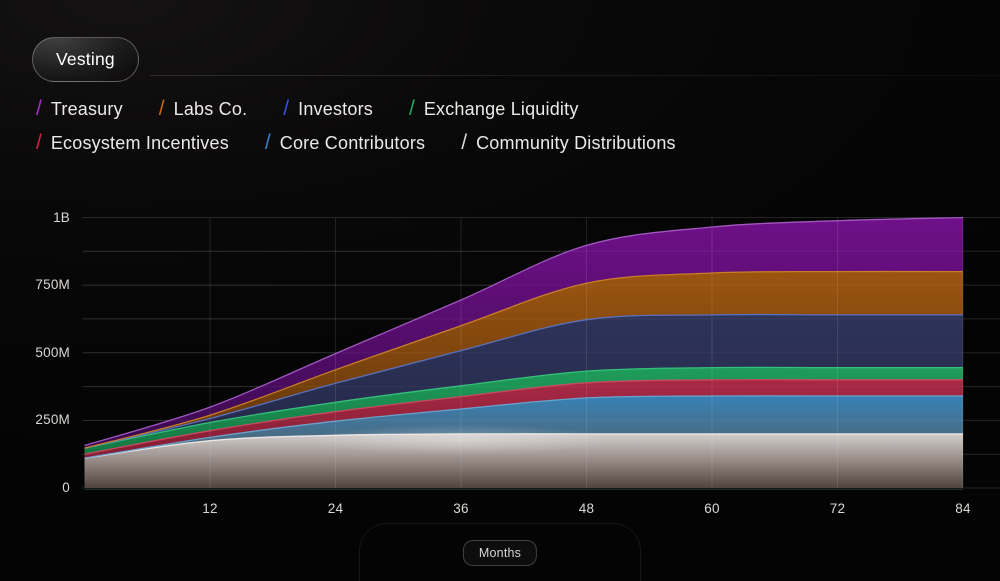 This screenshot has height=581, width=1000. I want to click on x-axis-label-panel, so click(500, 552).